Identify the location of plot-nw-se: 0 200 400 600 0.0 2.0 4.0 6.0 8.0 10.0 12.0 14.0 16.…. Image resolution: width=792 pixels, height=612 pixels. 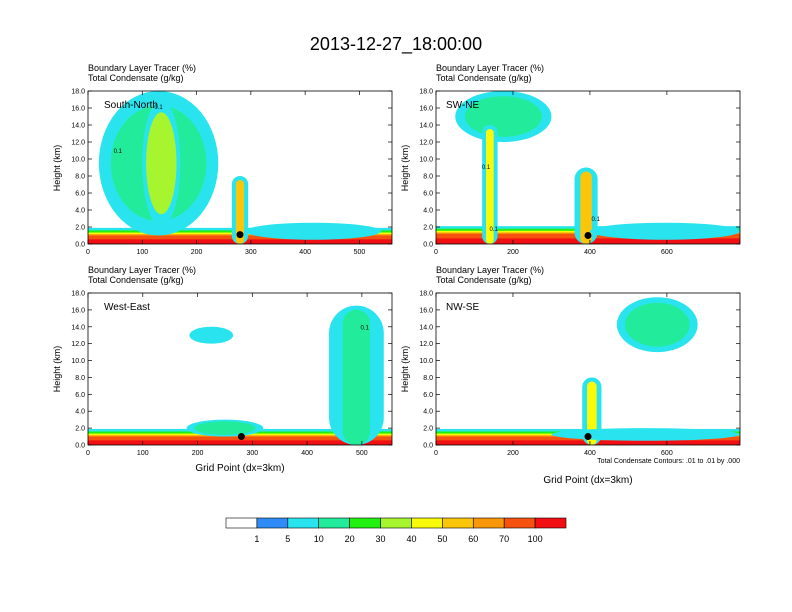
(580, 374).